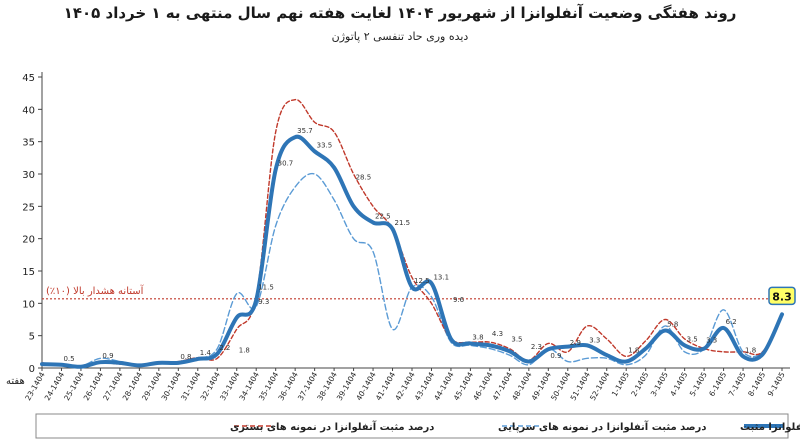 This screenshot has height=441, width=800. What do you see at coordinates (28, 272) in the screenshot?
I see `y-tick-label: 15` at bounding box center [28, 272].